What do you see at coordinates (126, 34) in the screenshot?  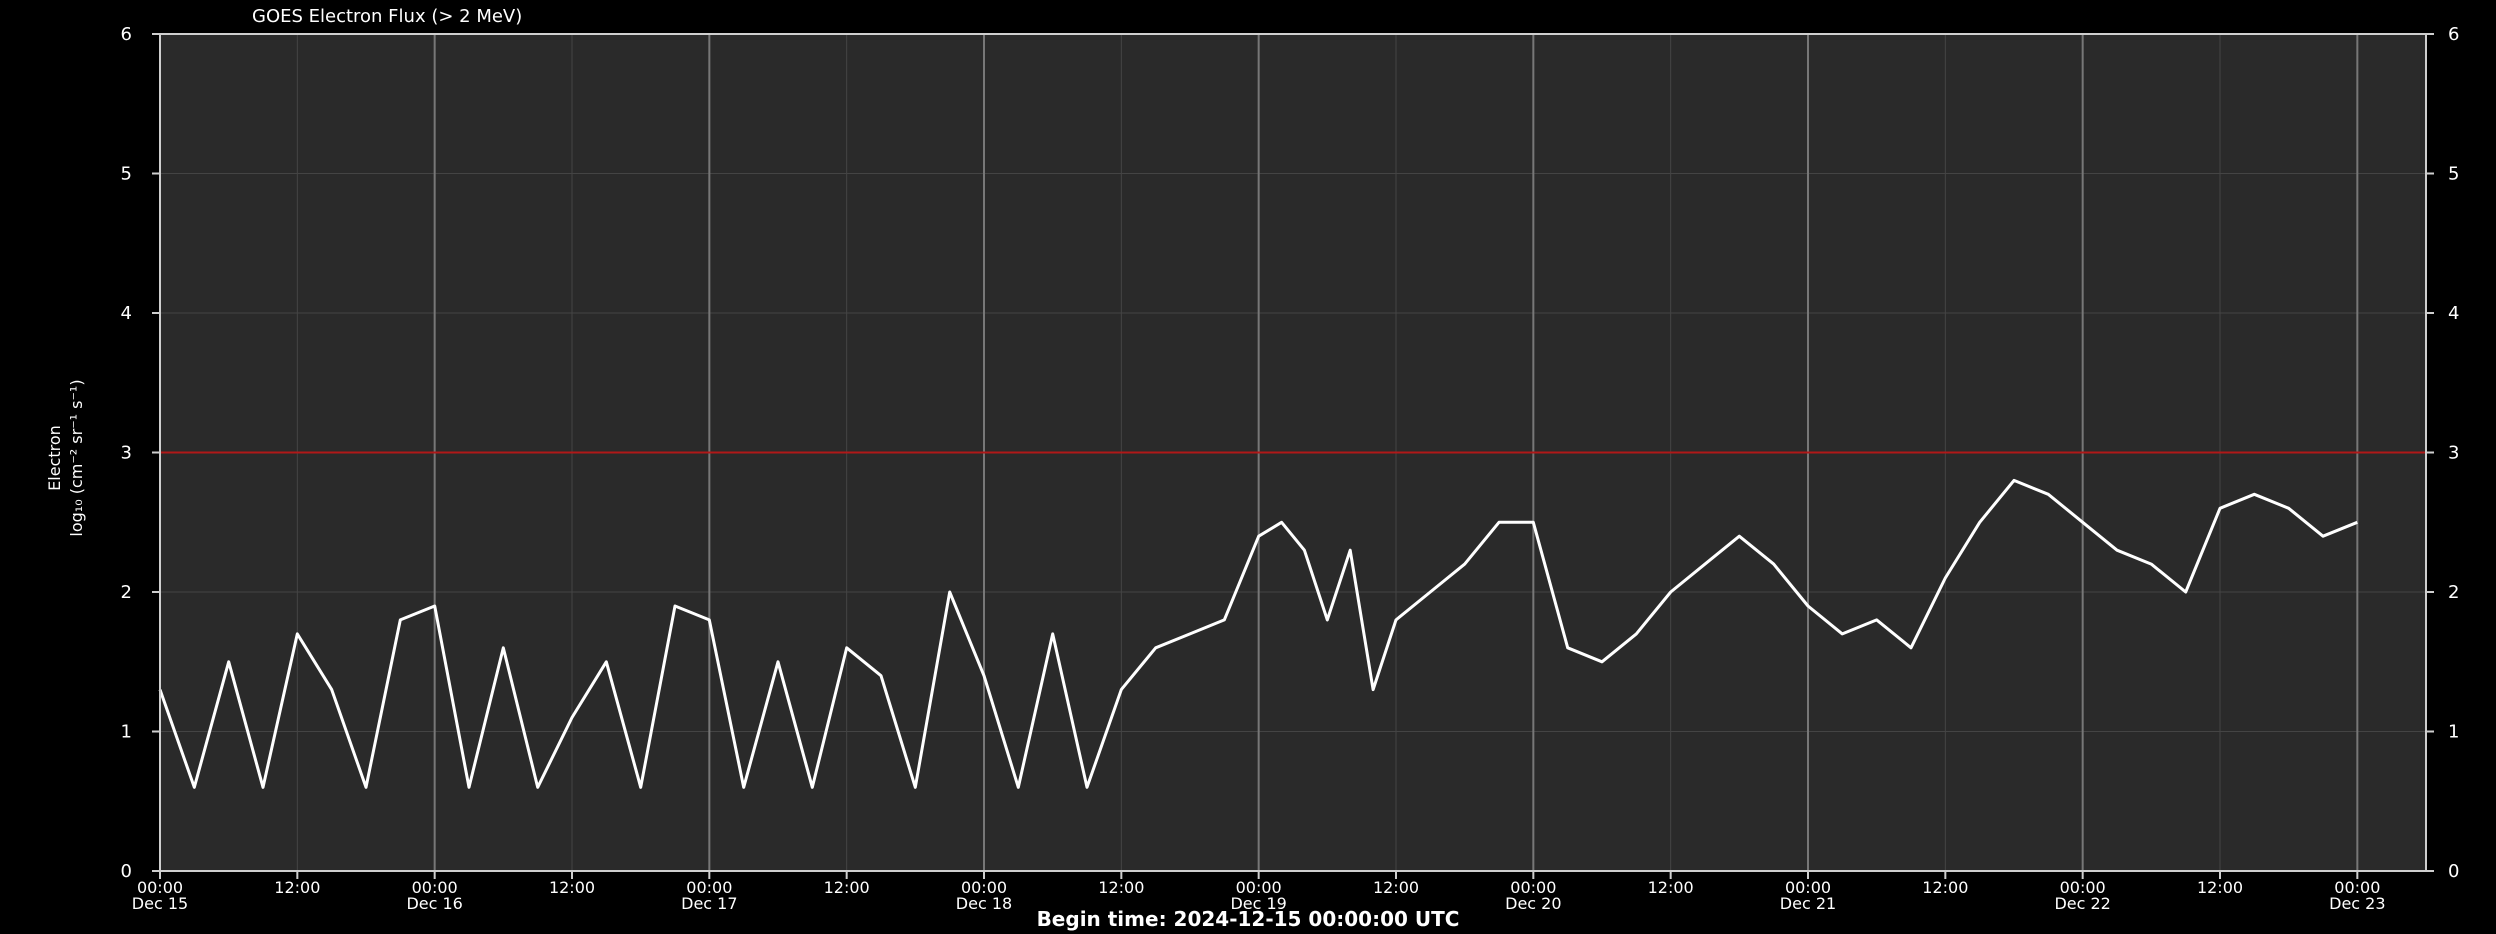 I see `y-tick-label-left: 6` at bounding box center [126, 34].